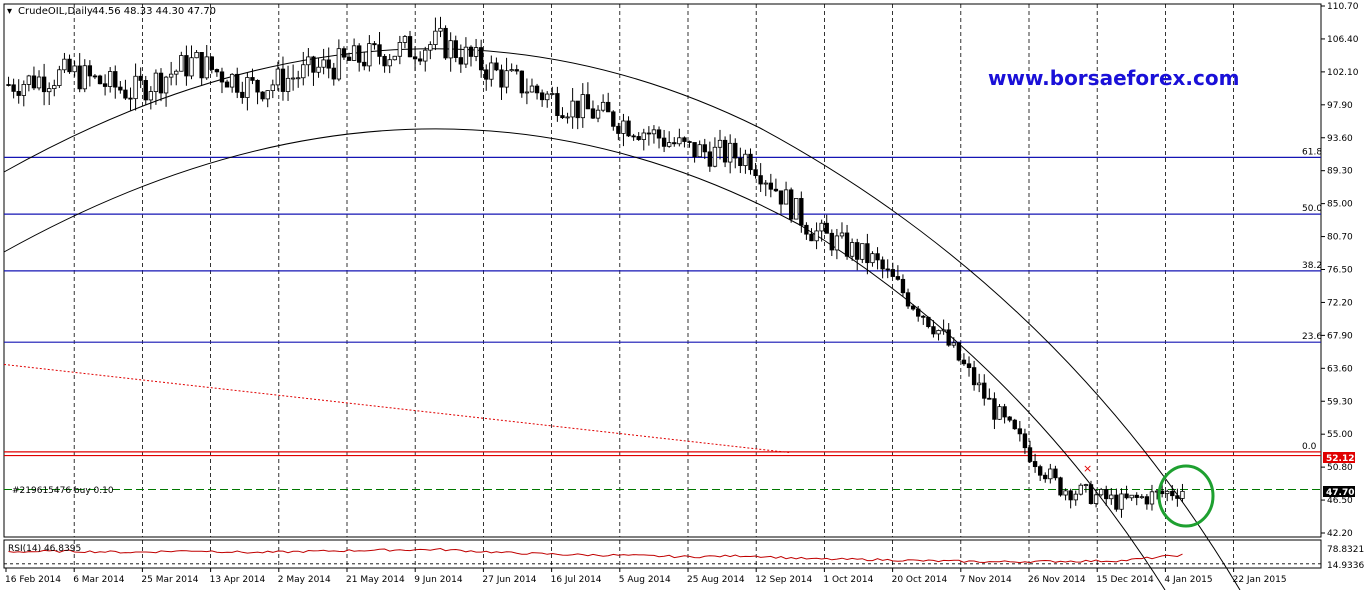 The image size is (1364, 590). I want to click on header-arrow-icon: ▾, so click(9, 11).